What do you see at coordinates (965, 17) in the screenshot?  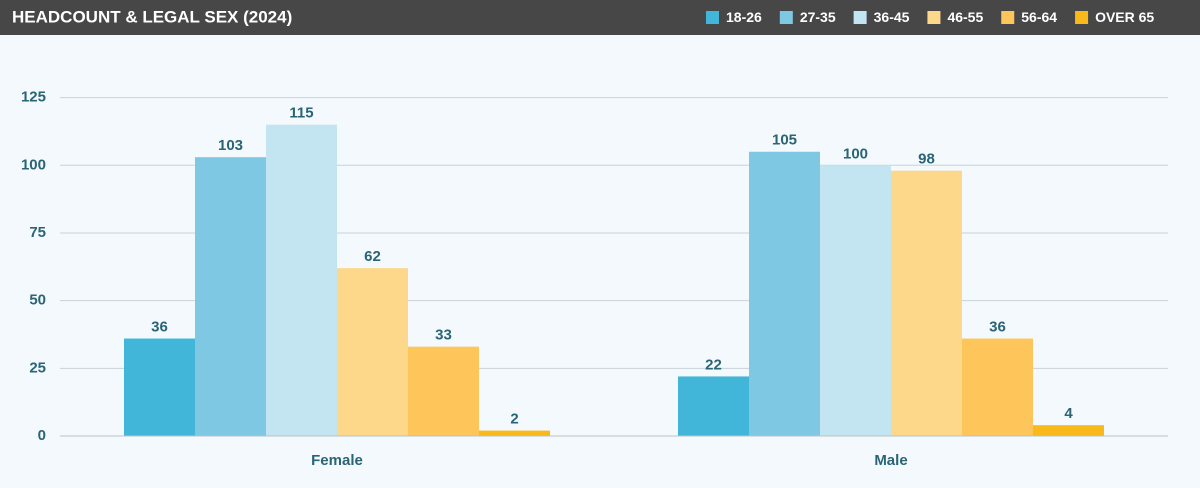 I see `legend-label: 46-55` at bounding box center [965, 17].